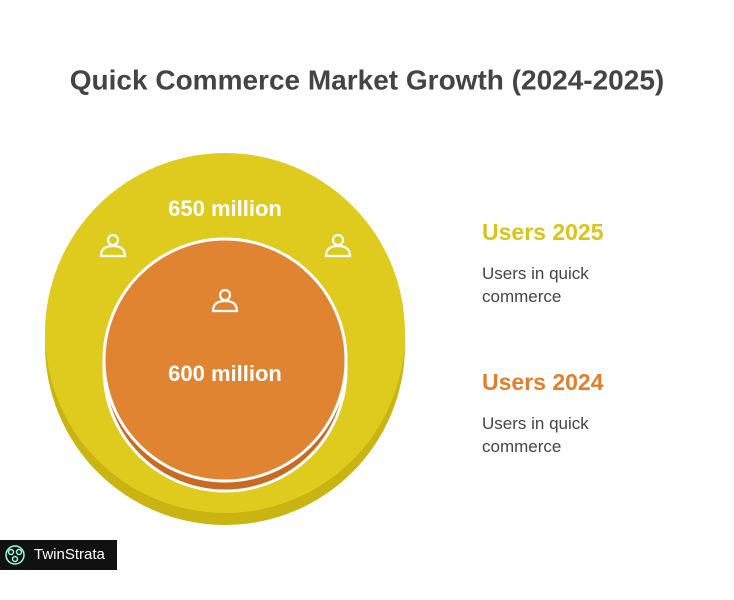  I want to click on watermark: TwinStrata, so click(58, 555).